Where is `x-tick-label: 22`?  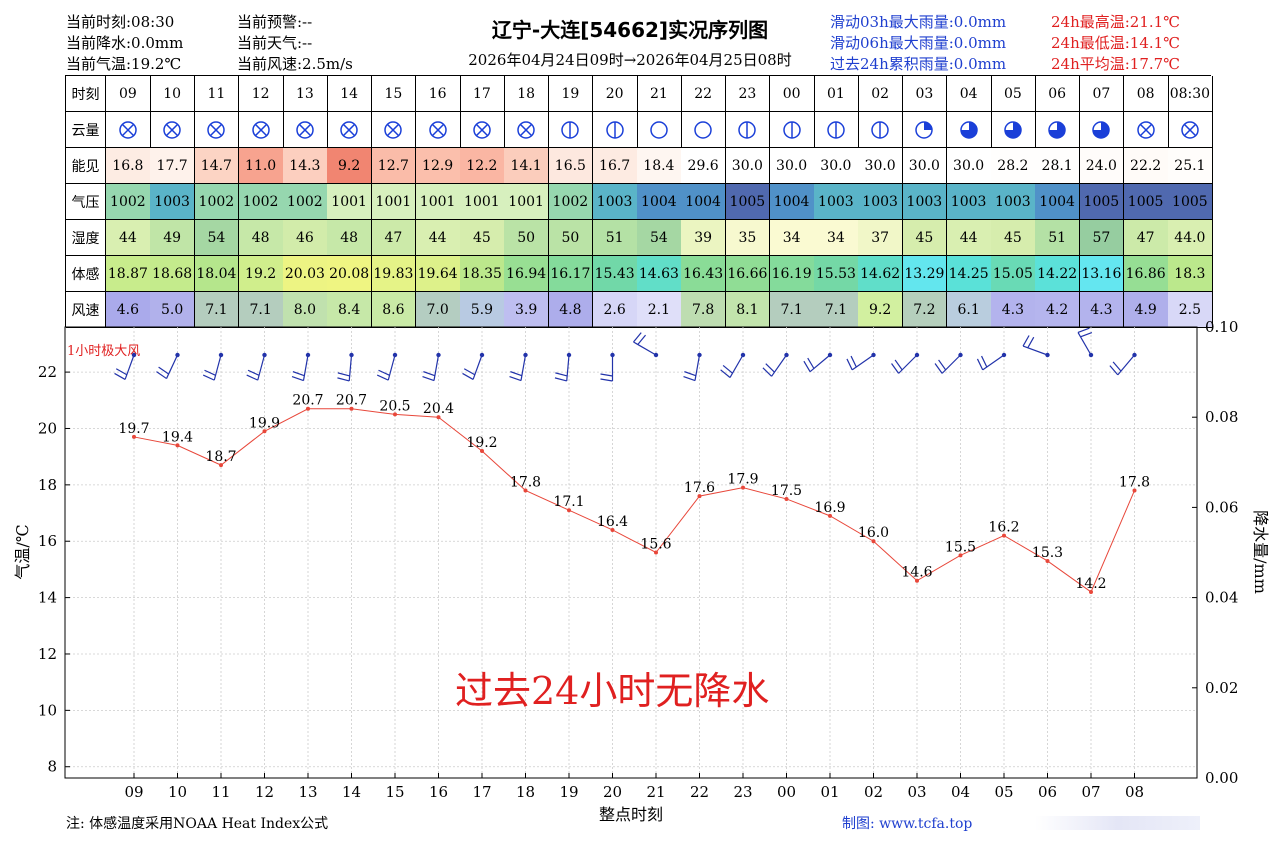
x-tick-label: 22 is located at coordinates (699, 792).